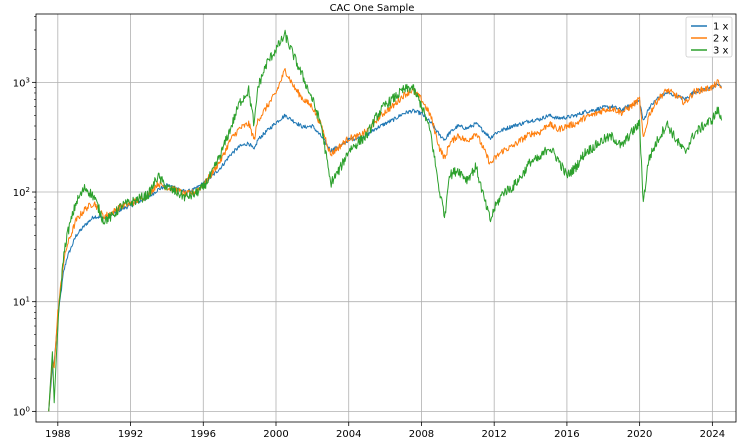 The height and width of the screenshot is (440, 740). I want to click on y-tick-exponent: 2, so click(28, 190).